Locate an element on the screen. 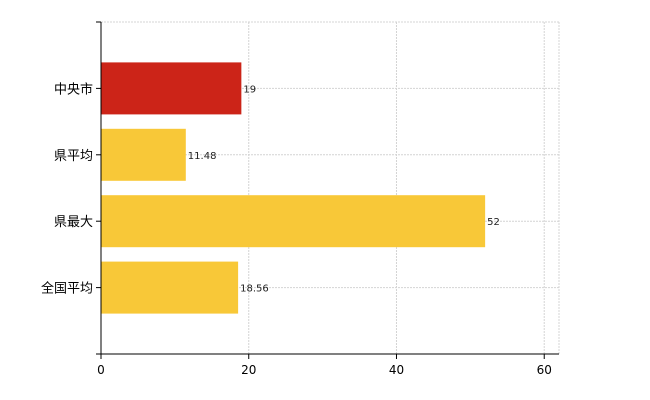  data-label: 52 is located at coordinates (493, 222).